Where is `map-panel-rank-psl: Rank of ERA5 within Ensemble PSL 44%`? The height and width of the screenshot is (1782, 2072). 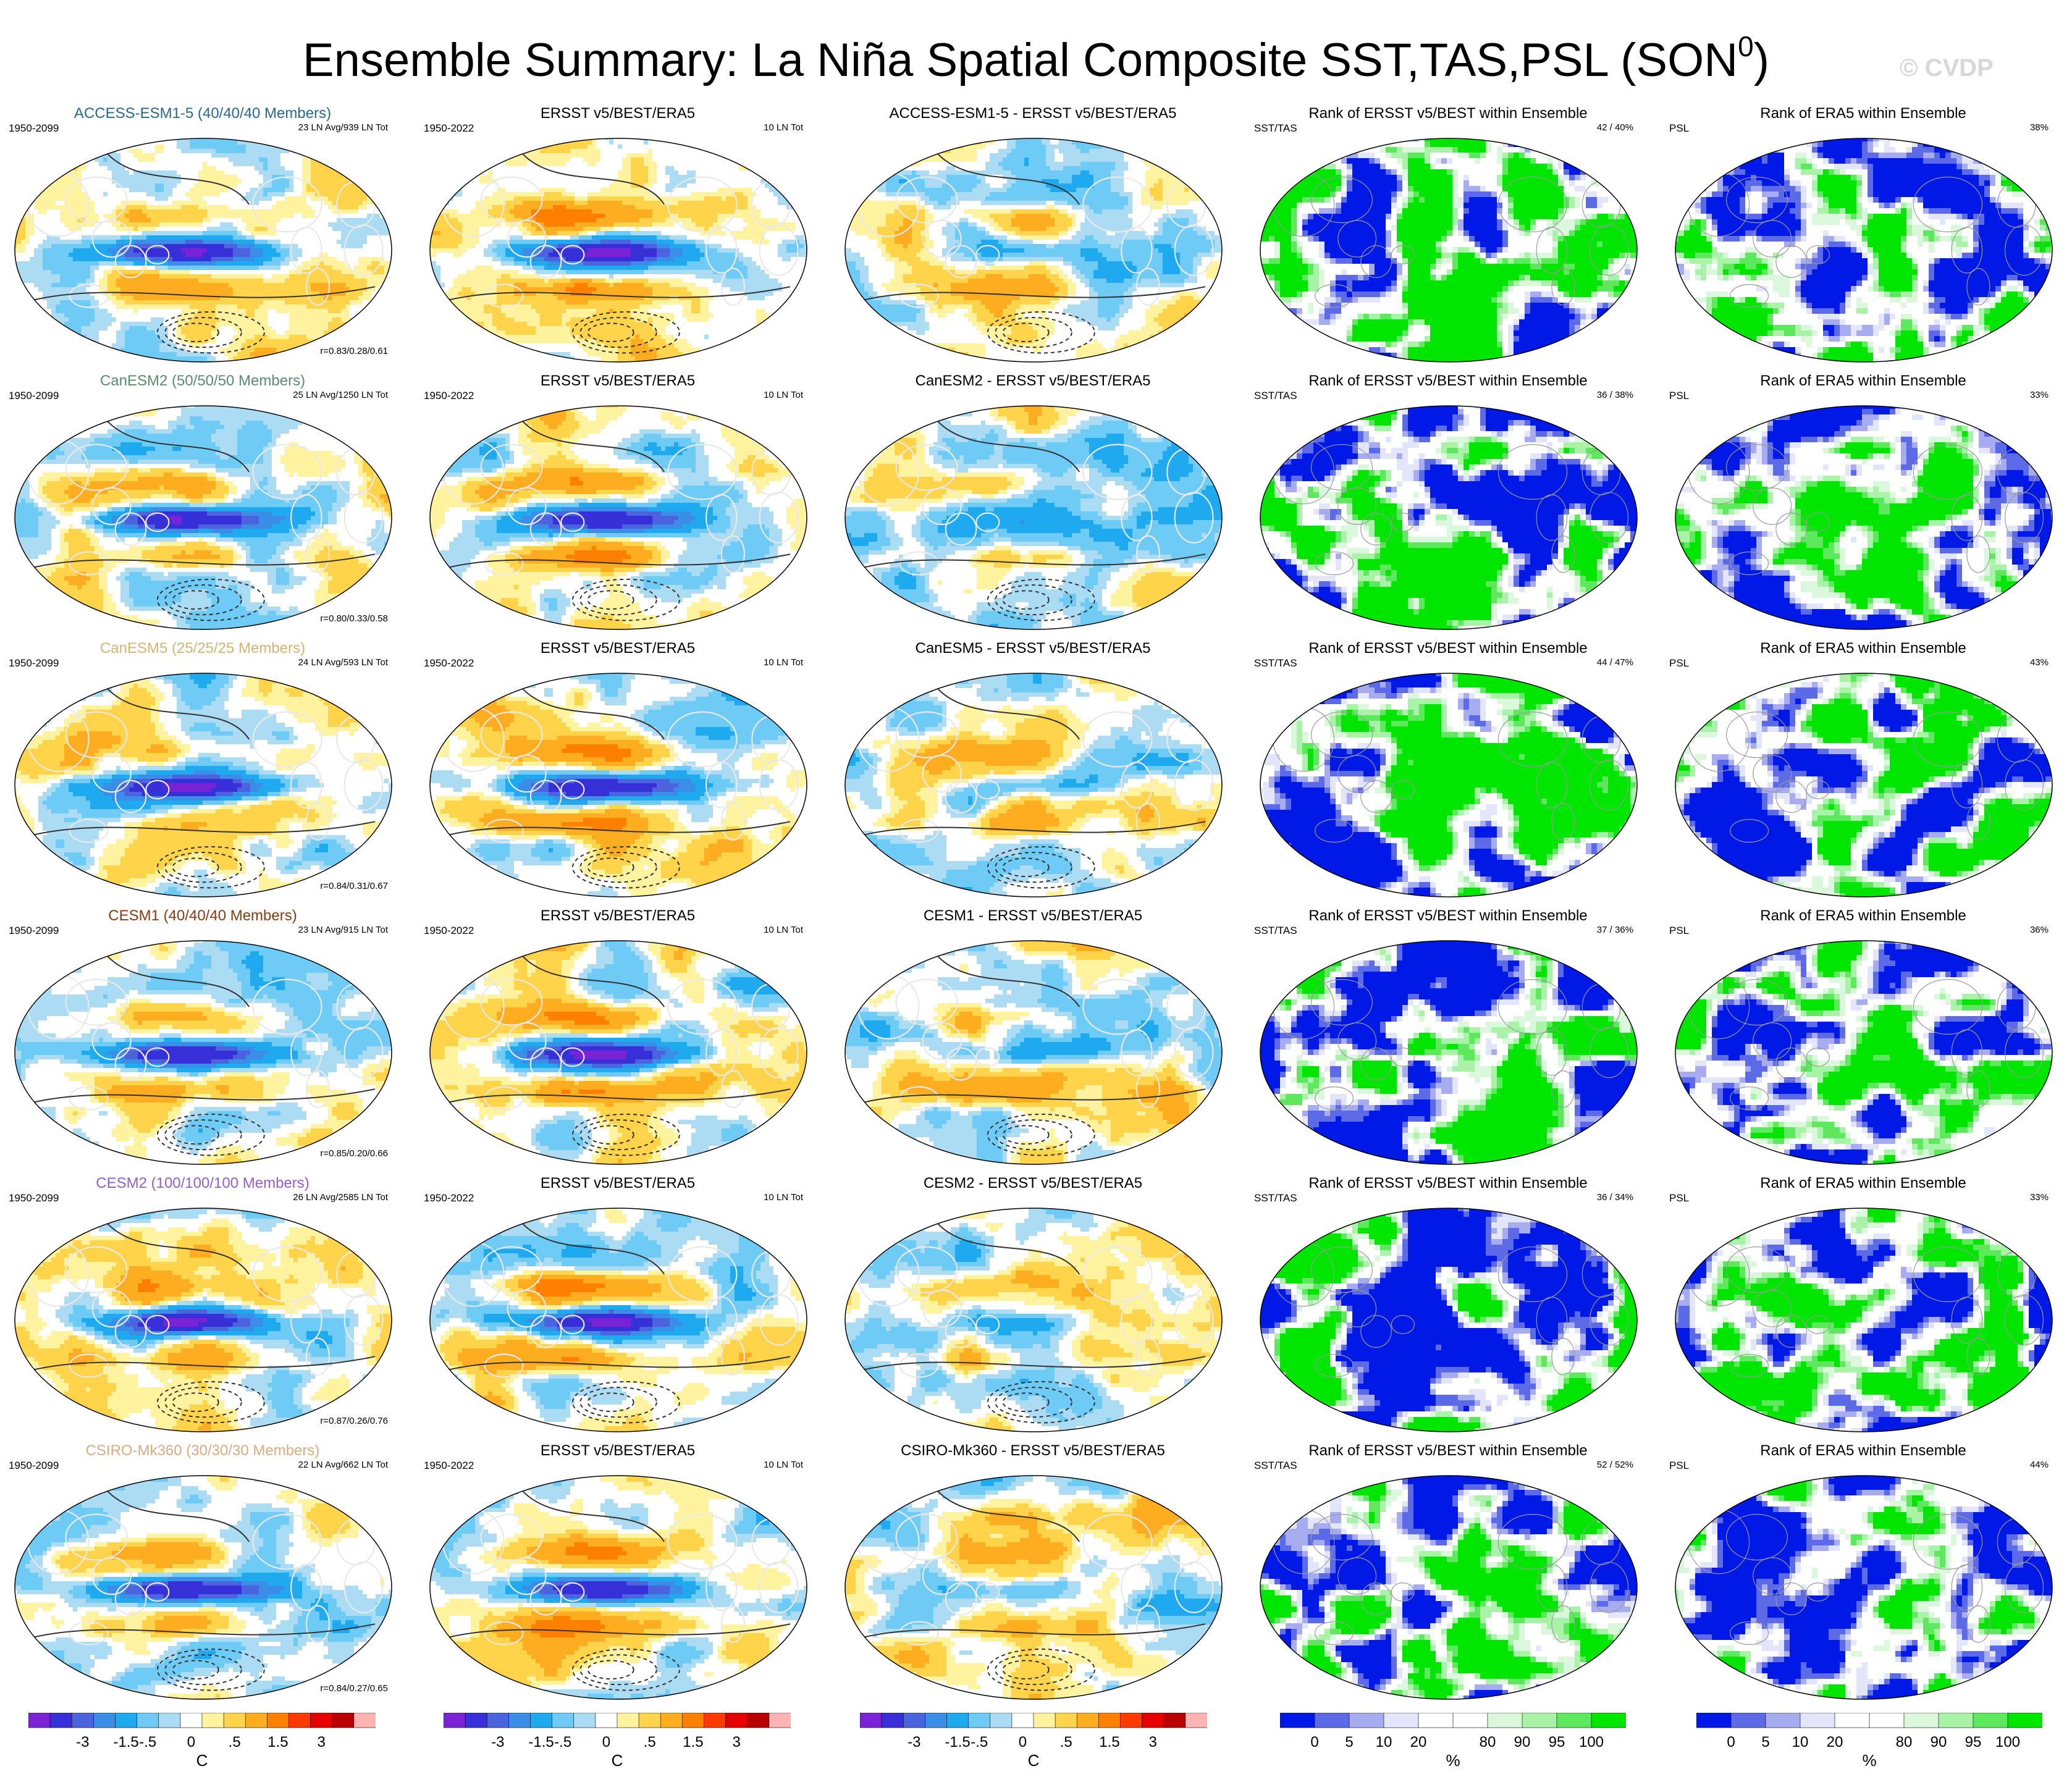
map-panel-rank-psl: Rank of ERA5 within Ensemble PSL 44% is located at coordinates (1863, 1575).